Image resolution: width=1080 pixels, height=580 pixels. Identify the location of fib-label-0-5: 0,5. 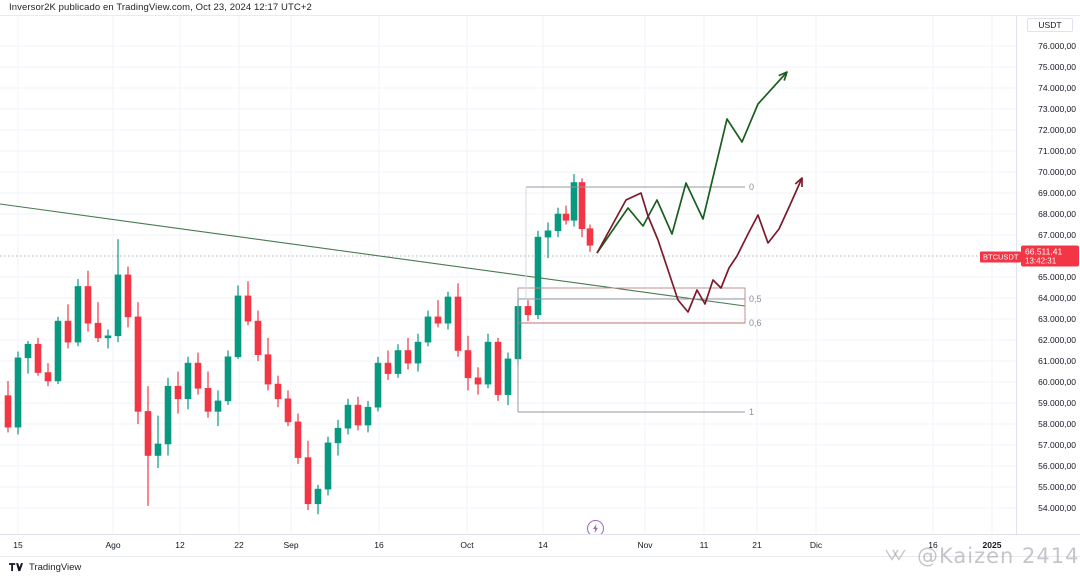
(755, 299).